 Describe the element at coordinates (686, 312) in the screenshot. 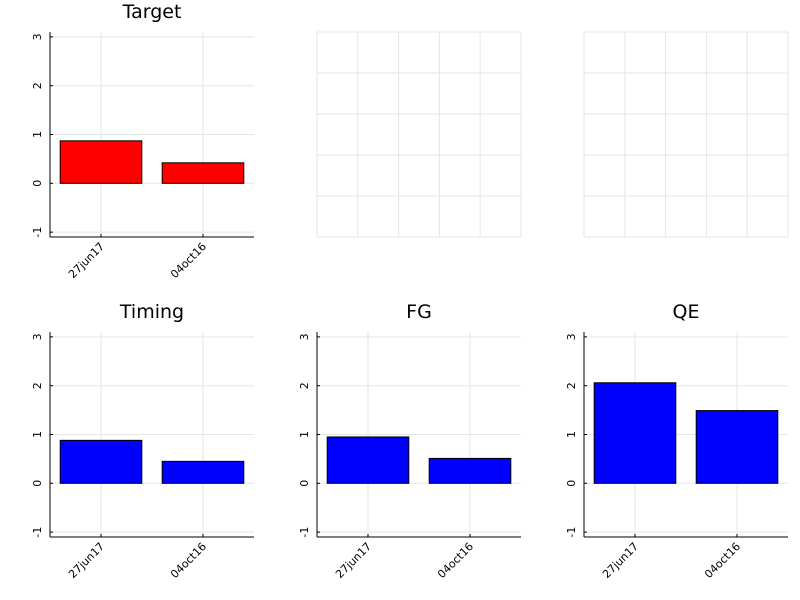

I see `panel-title: QE` at that location.